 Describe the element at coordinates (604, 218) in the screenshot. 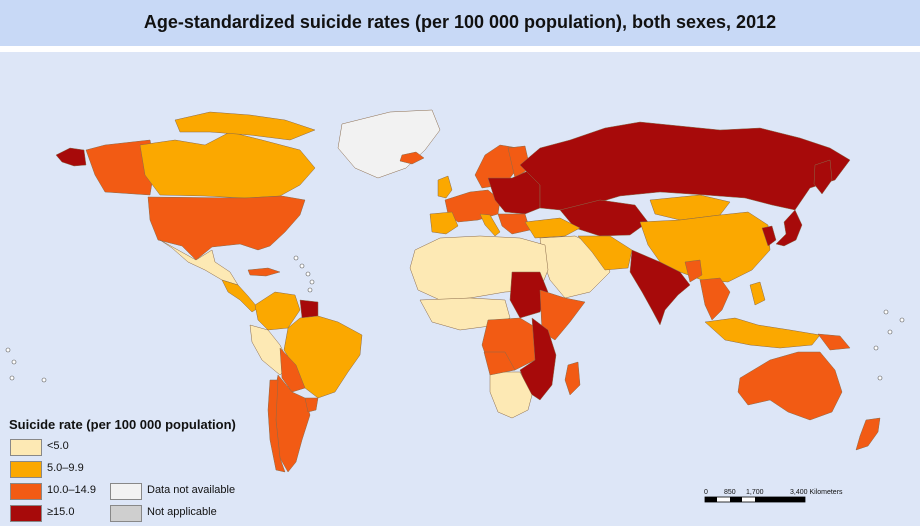

I see `region-kazakhstan` at that location.